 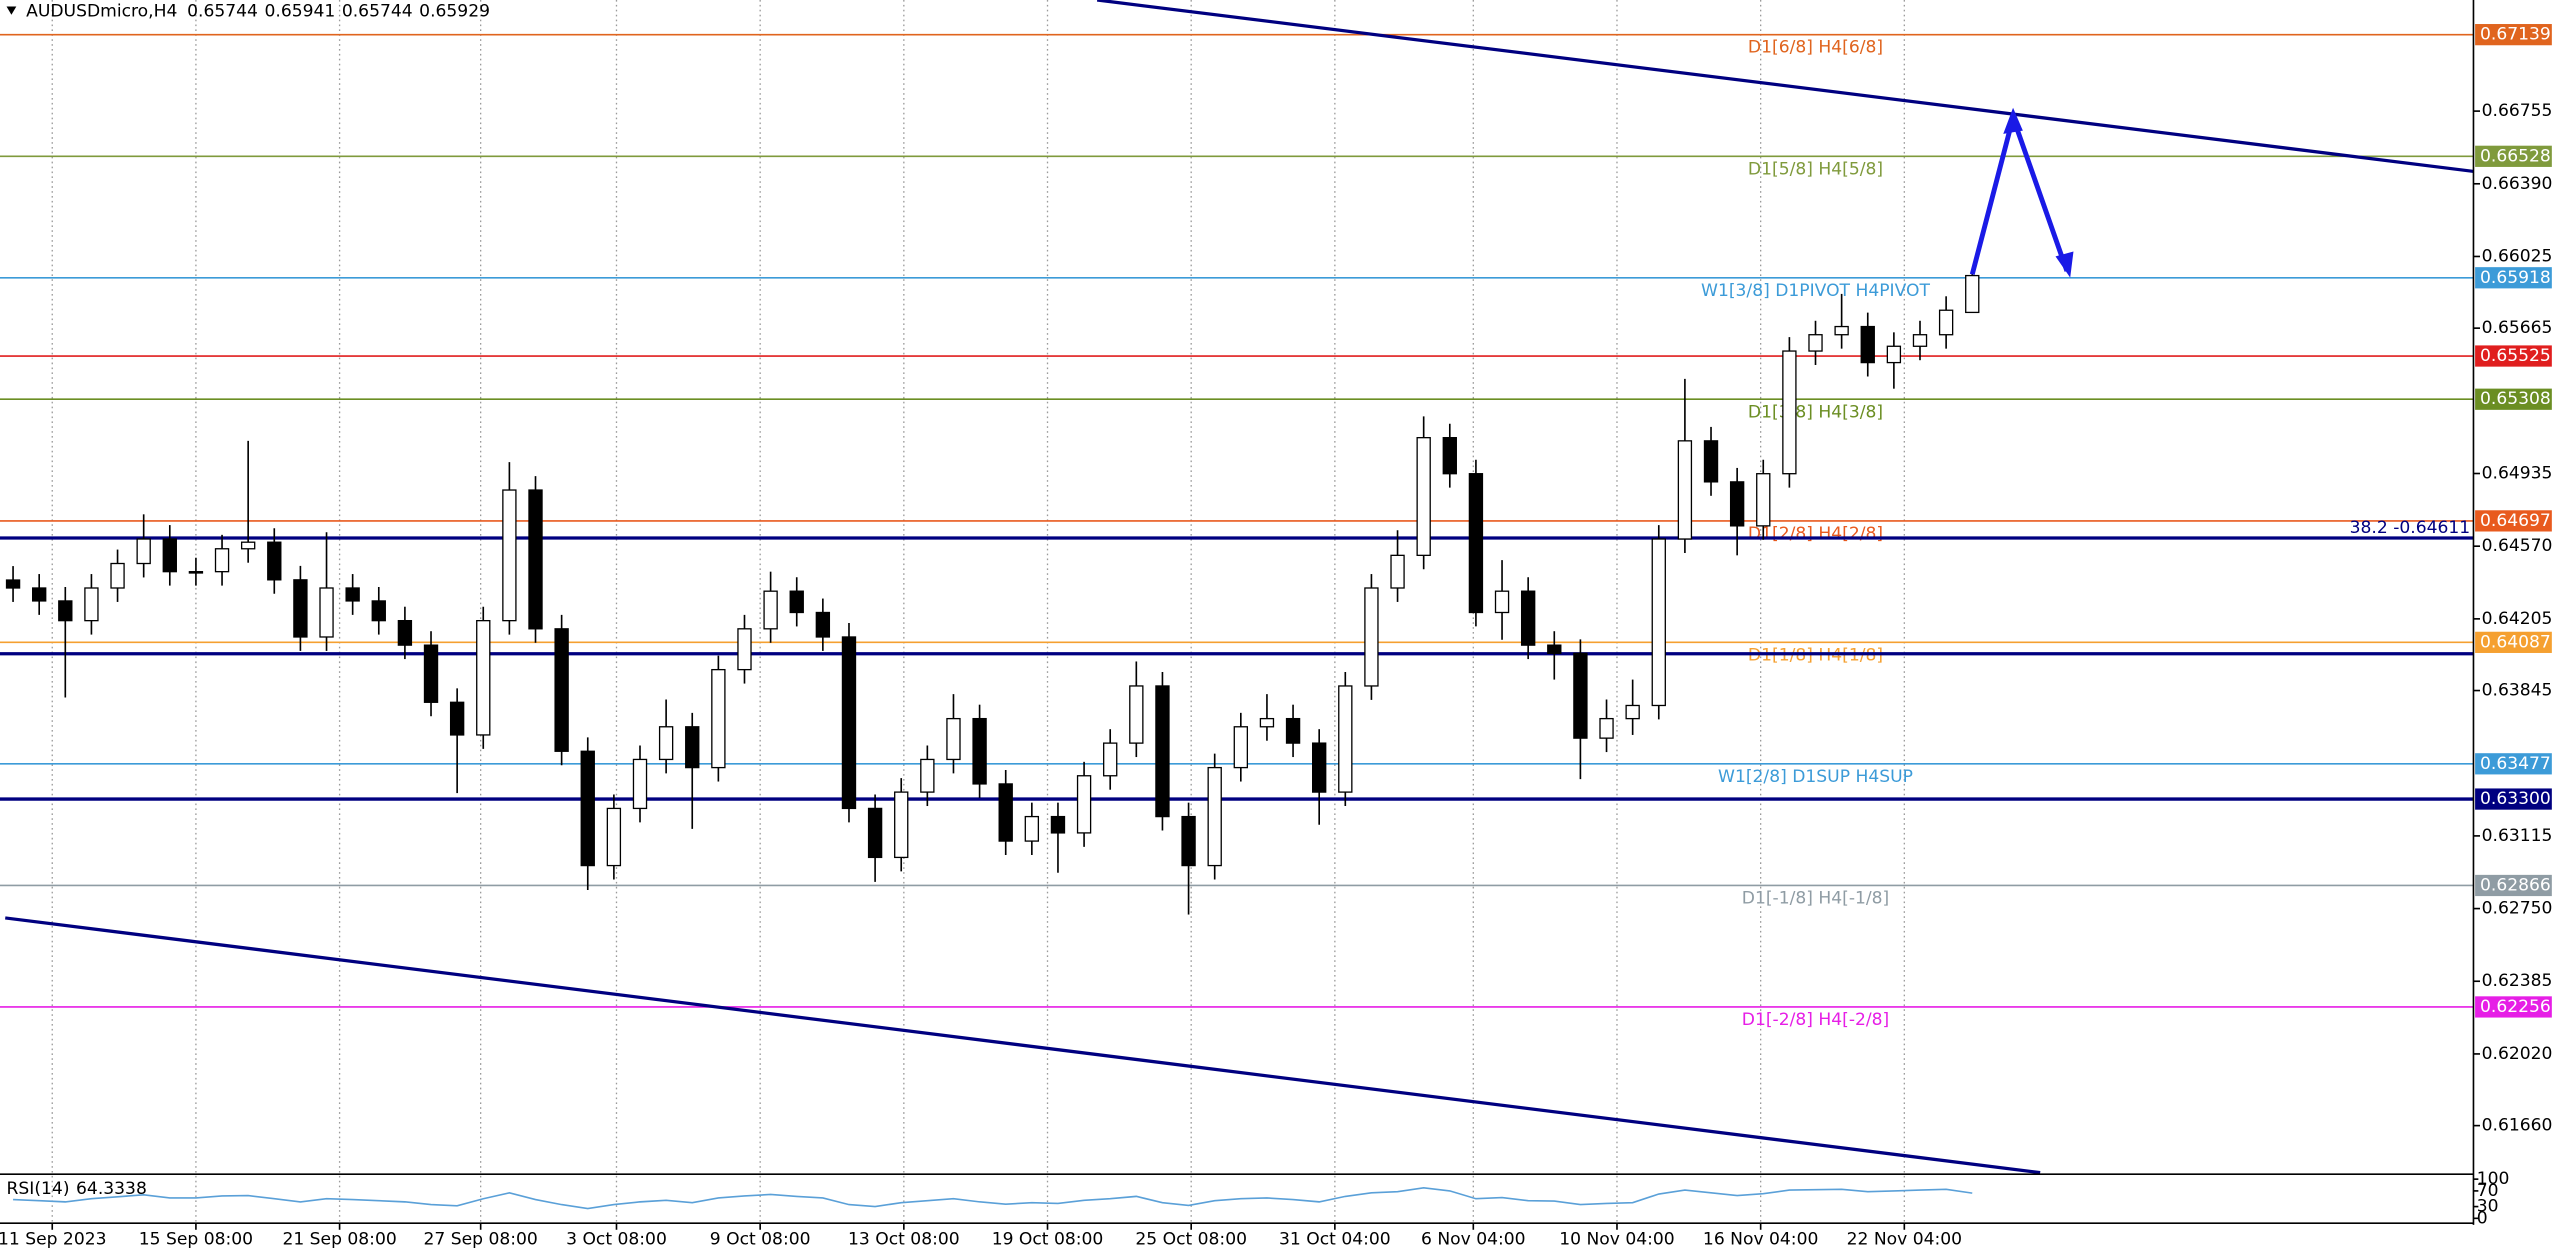 What do you see at coordinates (1616, 1240) in the screenshot?
I see `x-tick-label: 10 Nov 04:00` at bounding box center [1616, 1240].